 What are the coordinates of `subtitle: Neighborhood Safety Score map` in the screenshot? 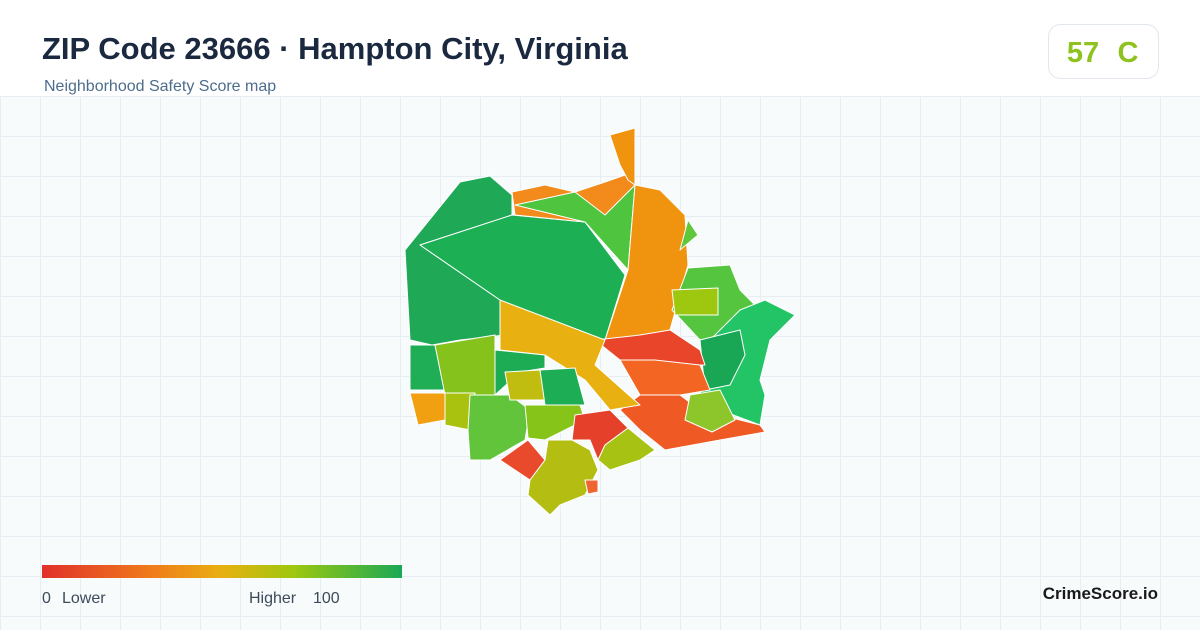 It's located at (160, 86).